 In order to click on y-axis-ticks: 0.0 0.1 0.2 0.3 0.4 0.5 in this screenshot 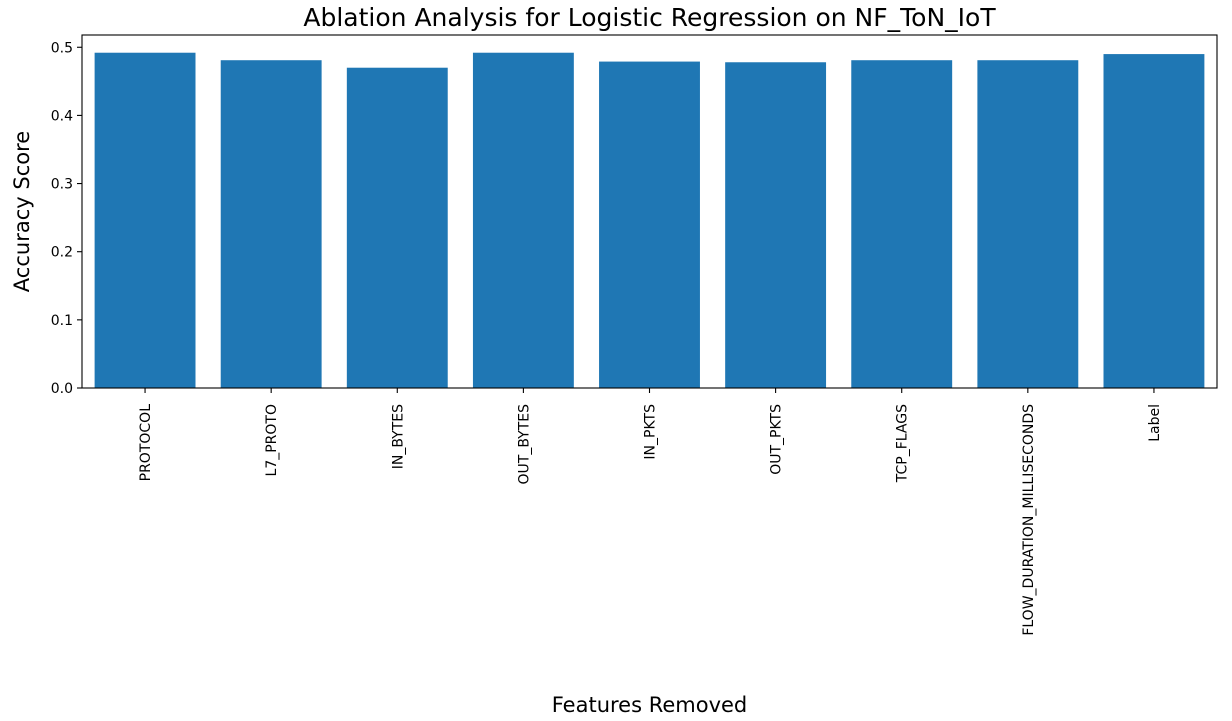, I will do `click(66, 218)`.